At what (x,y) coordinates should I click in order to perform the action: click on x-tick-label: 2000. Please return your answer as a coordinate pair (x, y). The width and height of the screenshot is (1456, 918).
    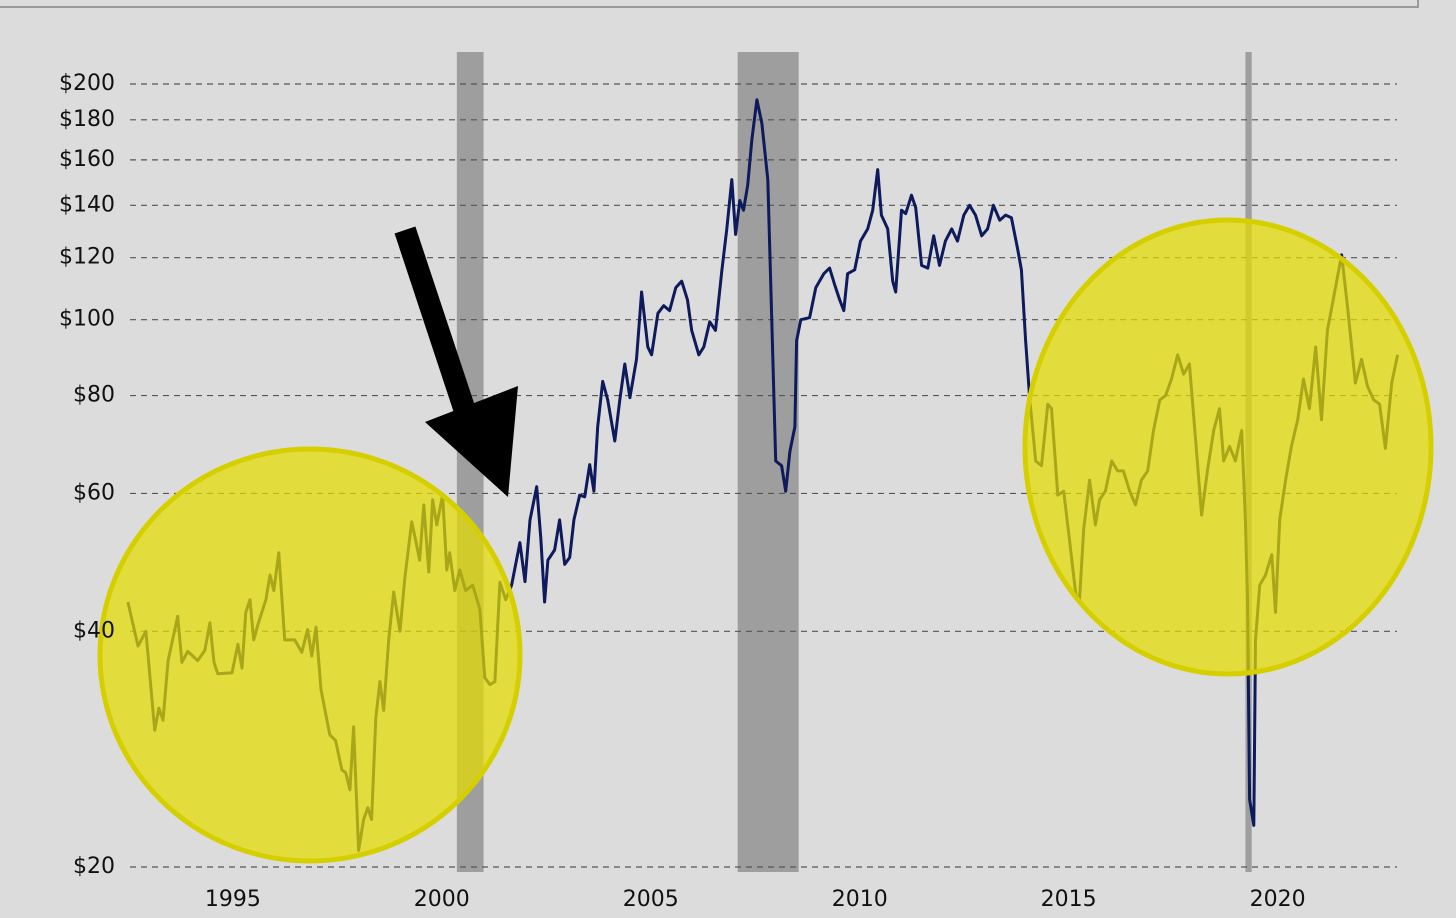
    Looking at the image, I should click on (442, 899).